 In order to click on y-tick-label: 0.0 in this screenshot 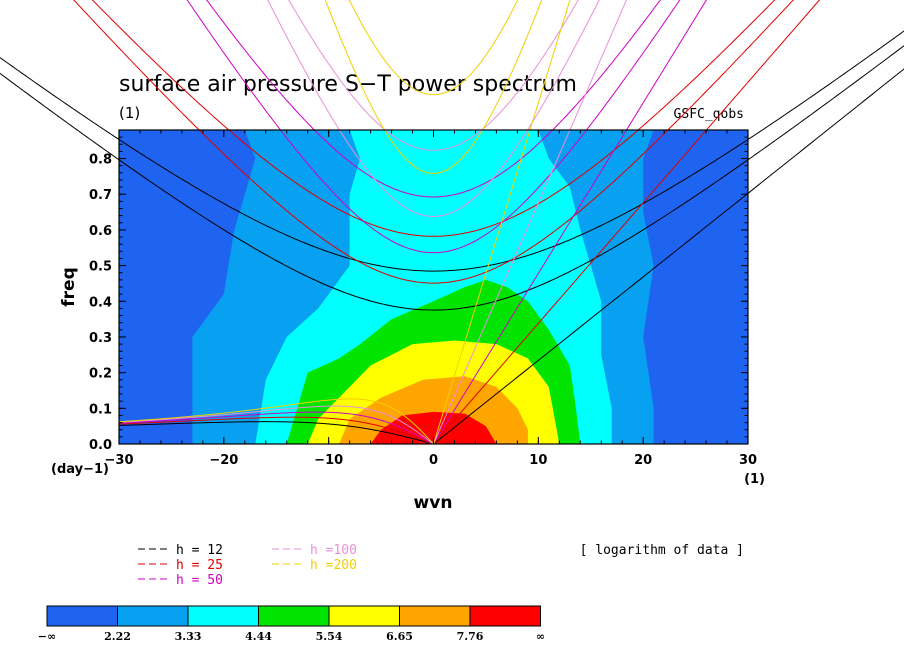, I will do `click(100, 445)`.